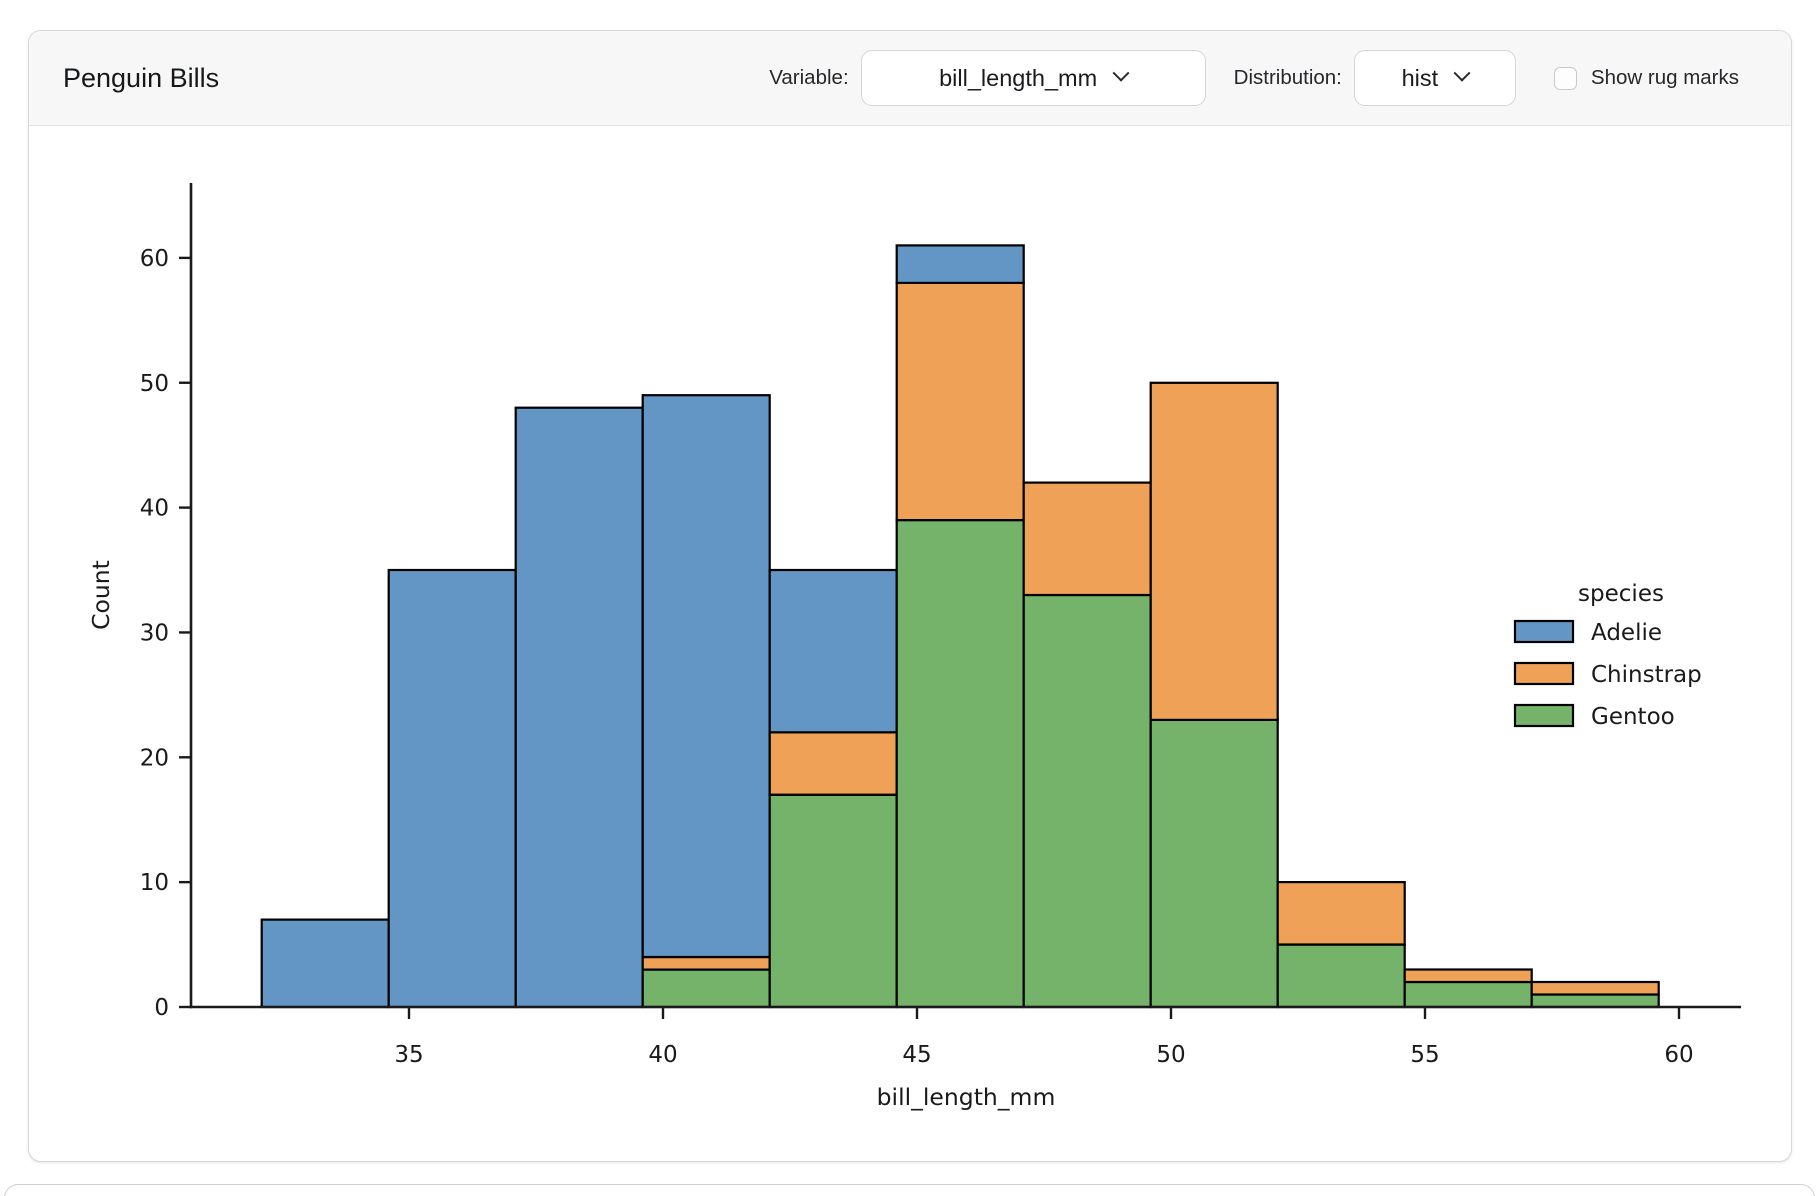 This screenshot has width=1818, height=1196. What do you see at coordinates (1678, 1055) in the screenshot?
I see `x-tick-label: 60` at bounding box center [1678, 1055].